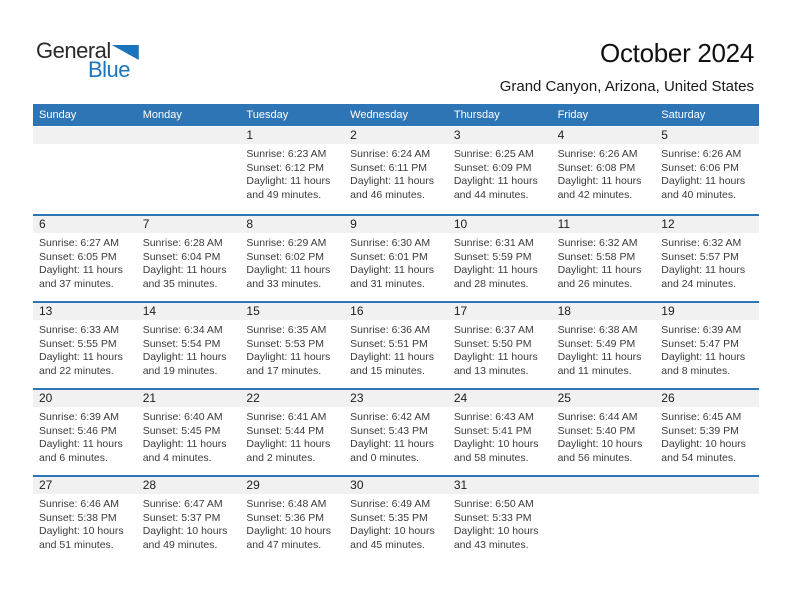  Describe the element at coordinates (493, 417) in the screenshot. I see `sunrise-text: Sunrise: 6:43 AM` at that location.